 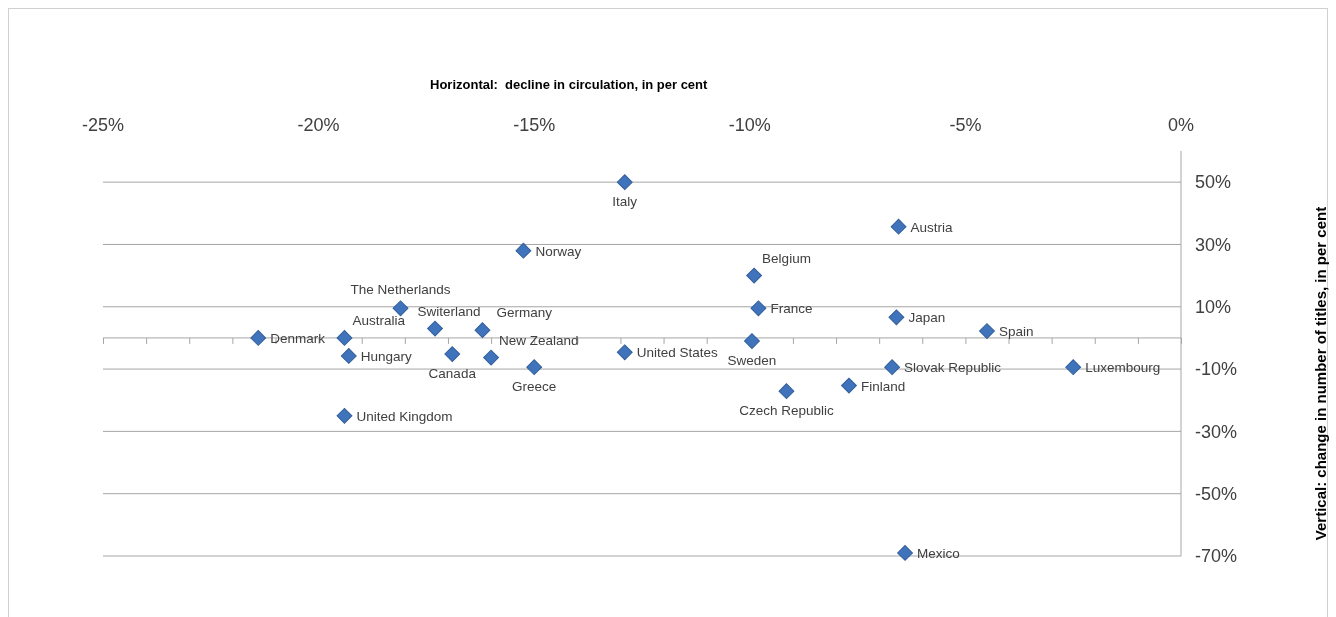 What do you see at coordinates (400, 290) in the screenshot?
I see `annotation: The Netherlands` at bounding box center [400, 290].